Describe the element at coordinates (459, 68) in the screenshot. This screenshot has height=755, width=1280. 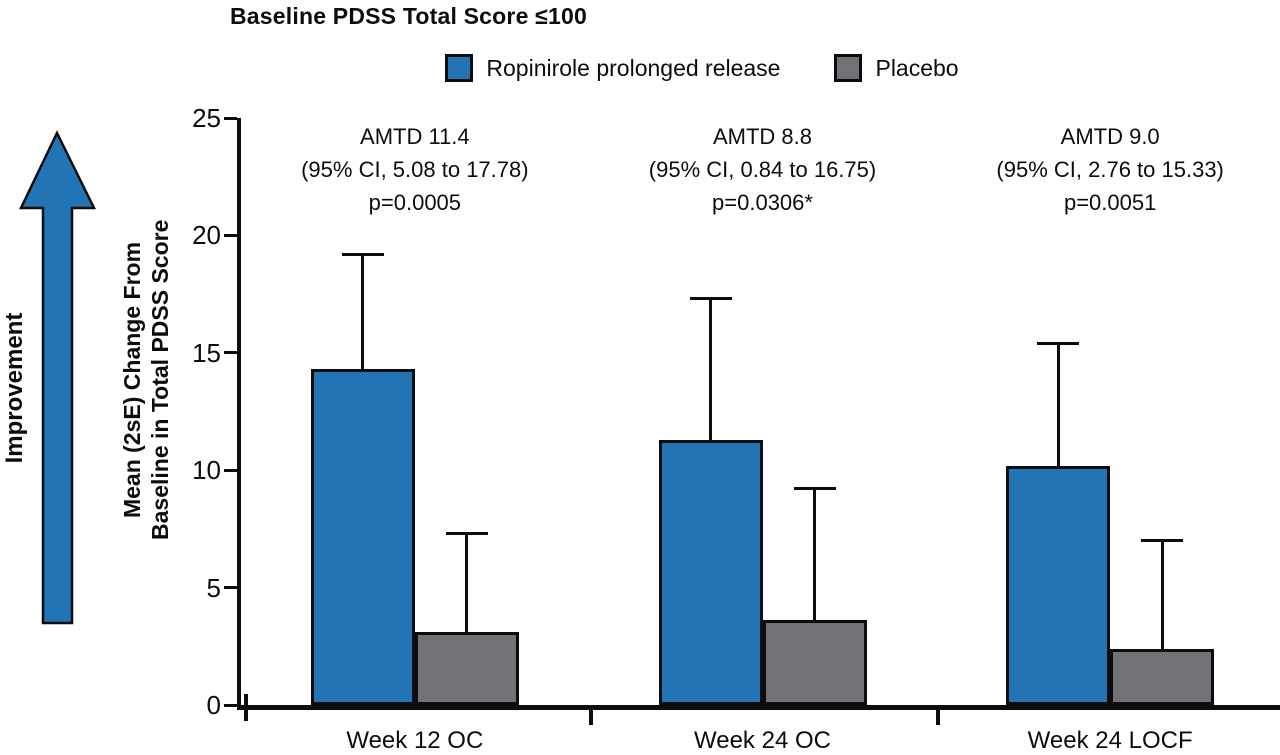
I see `legend-swatch-ropinirole-icon` at that location.